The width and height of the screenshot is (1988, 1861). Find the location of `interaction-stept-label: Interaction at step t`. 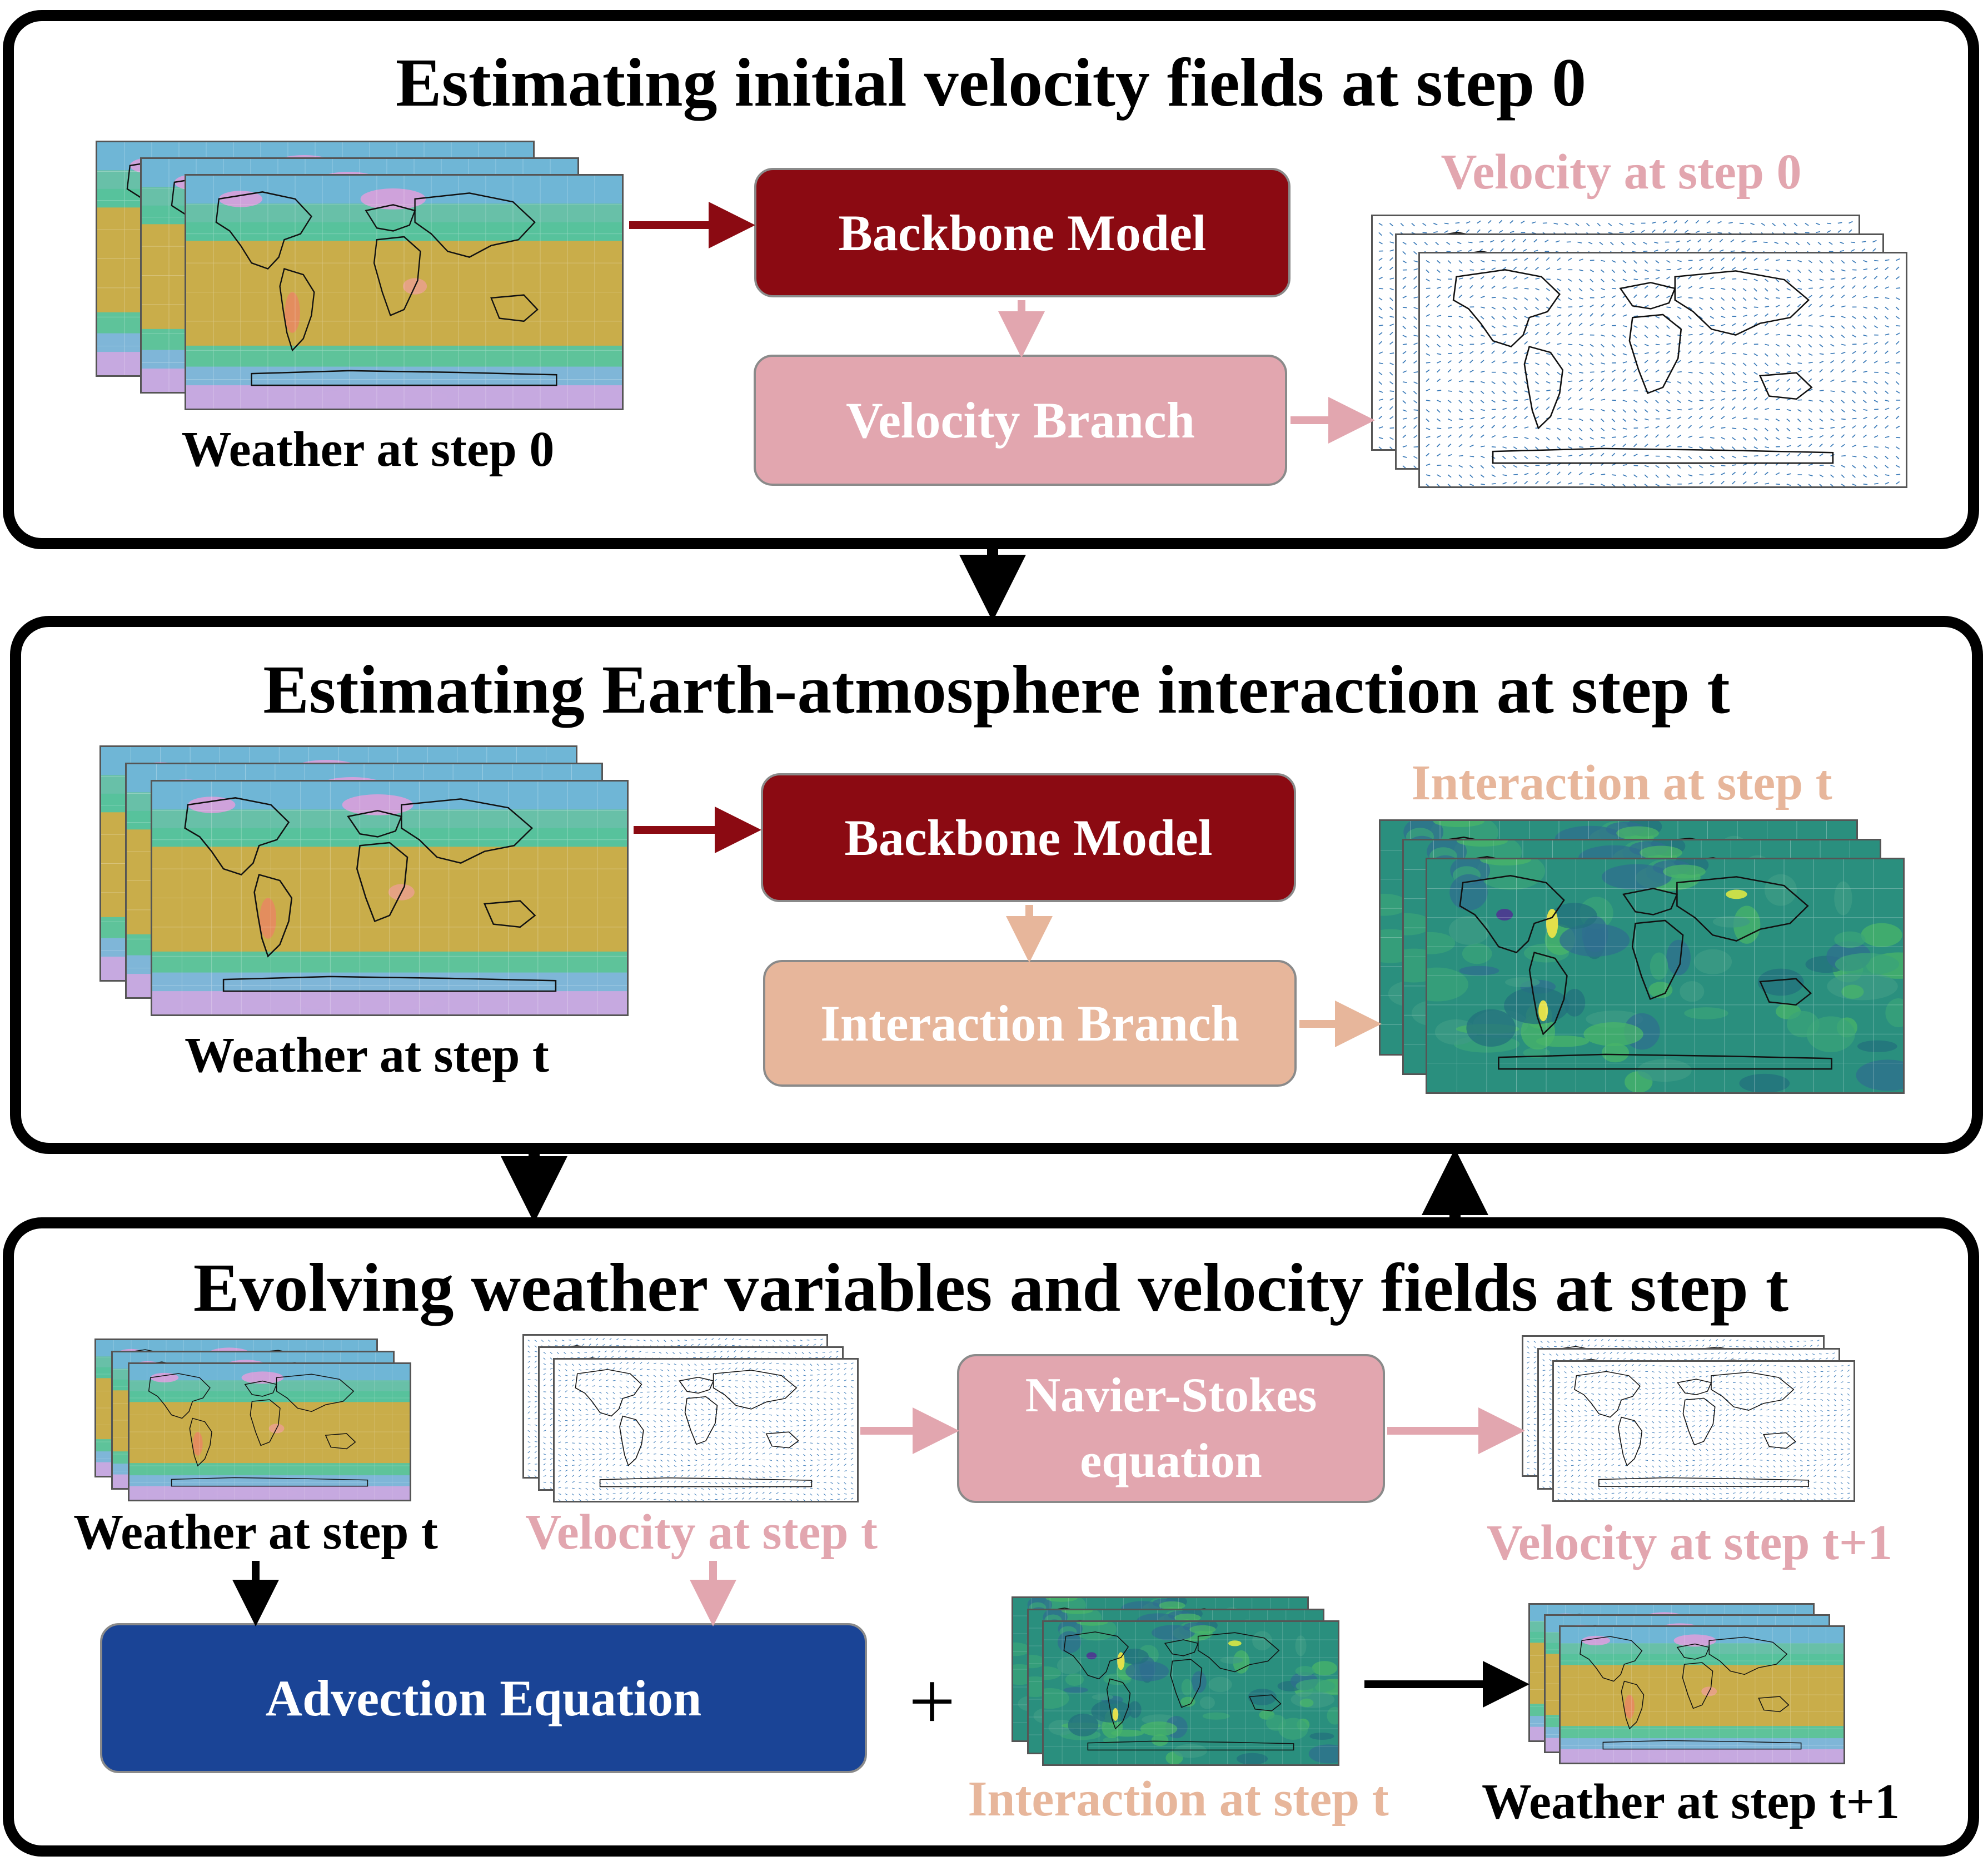

interaction-stept-label: Interaction at step t is located at coordinates (1621, 782).